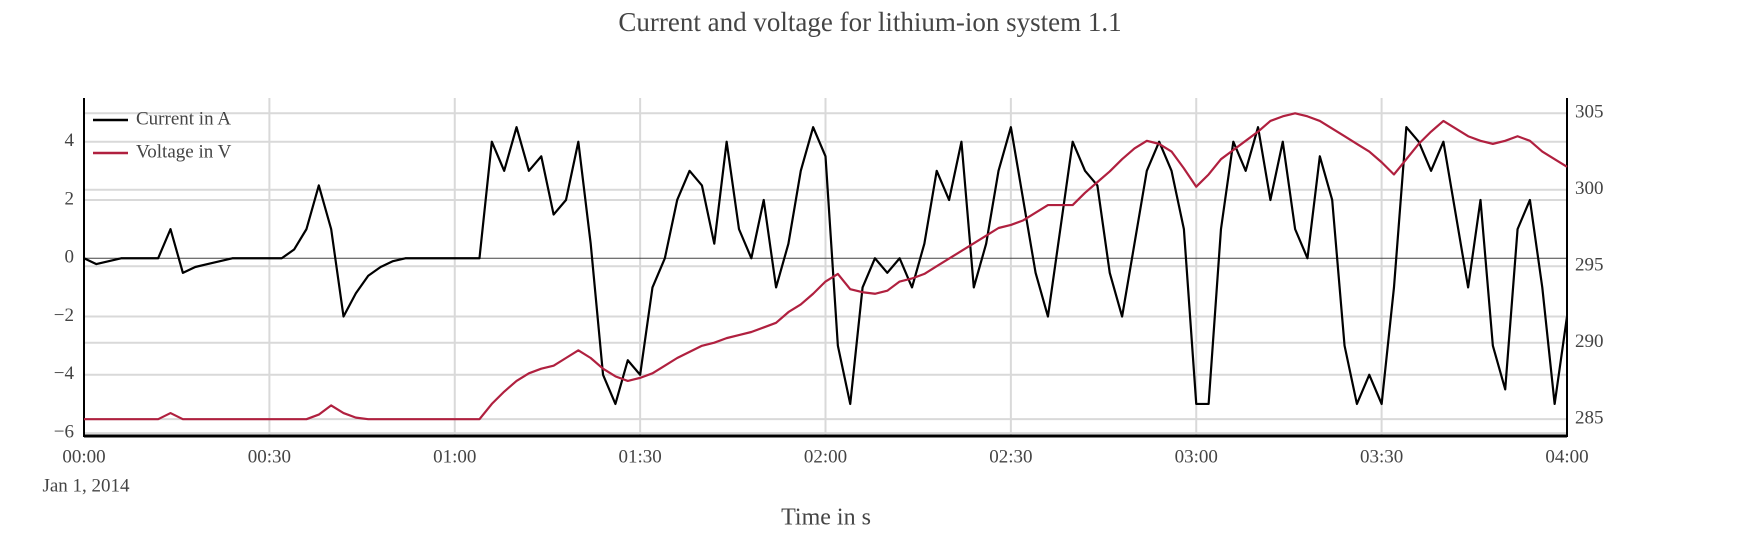 The height and width of the screenshot is (542, 1742). I want to click on y-tick-label: 0, so click(70, 257).